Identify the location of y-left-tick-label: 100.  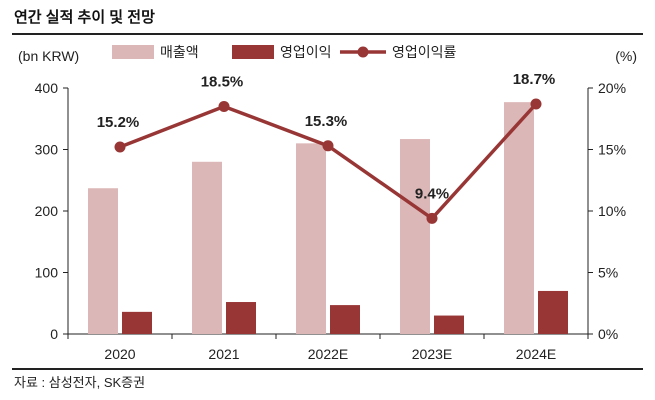
(47, 273).